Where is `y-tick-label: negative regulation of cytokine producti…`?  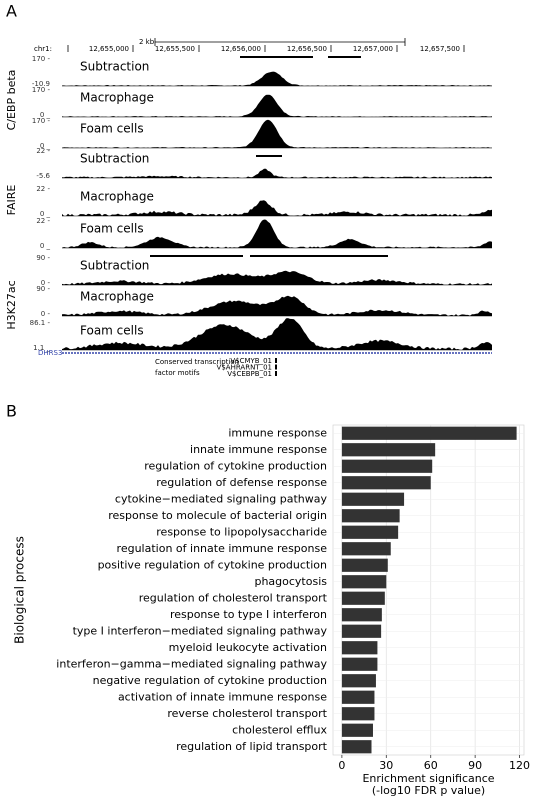
y-tick-label: negative regulation of cytokine producti… is located at coordinates (210, 680).